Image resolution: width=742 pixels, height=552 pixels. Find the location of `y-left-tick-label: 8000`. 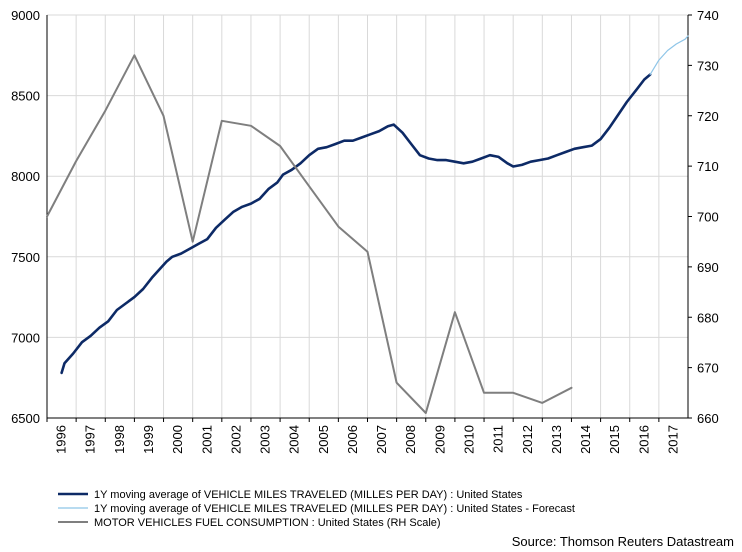

y-left-tick-label: 8000 is located at coordinates (25, 176).